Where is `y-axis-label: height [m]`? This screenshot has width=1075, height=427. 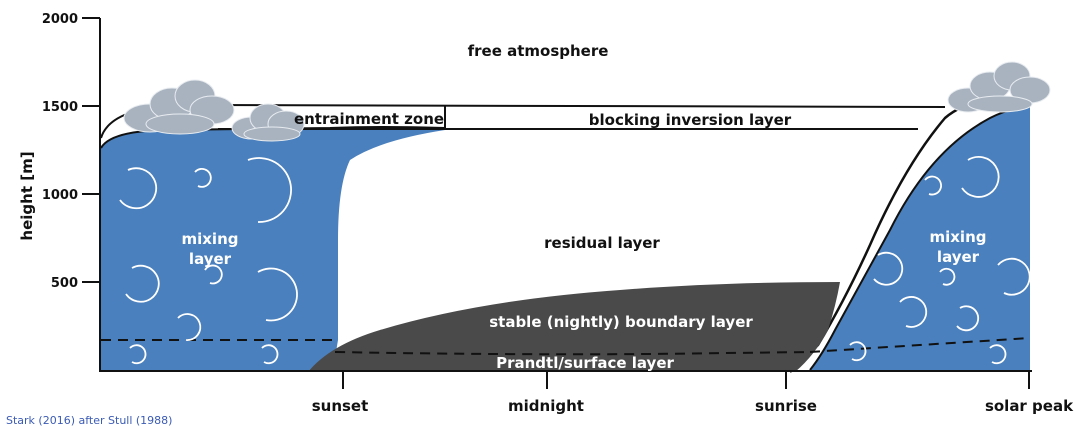
y-axis-label: height [m] is located at coordinates (27, 195).